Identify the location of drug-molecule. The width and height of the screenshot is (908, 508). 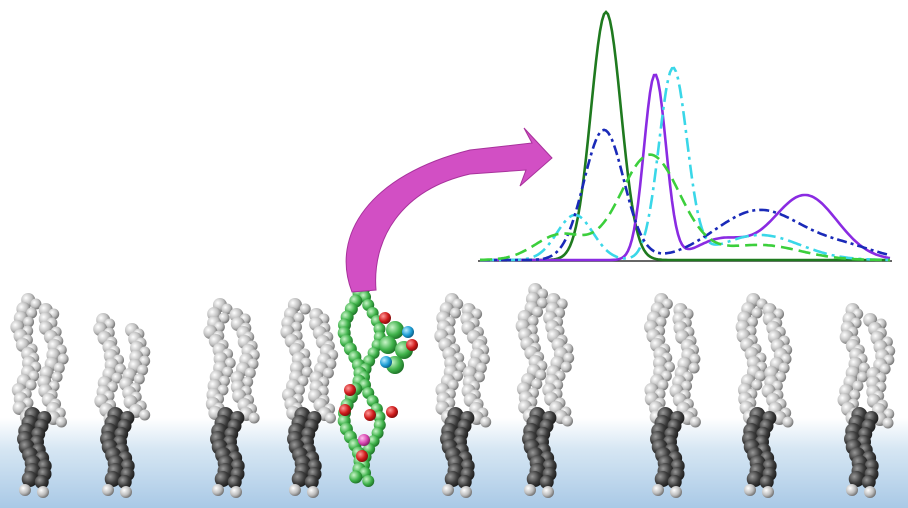
(377, 382).